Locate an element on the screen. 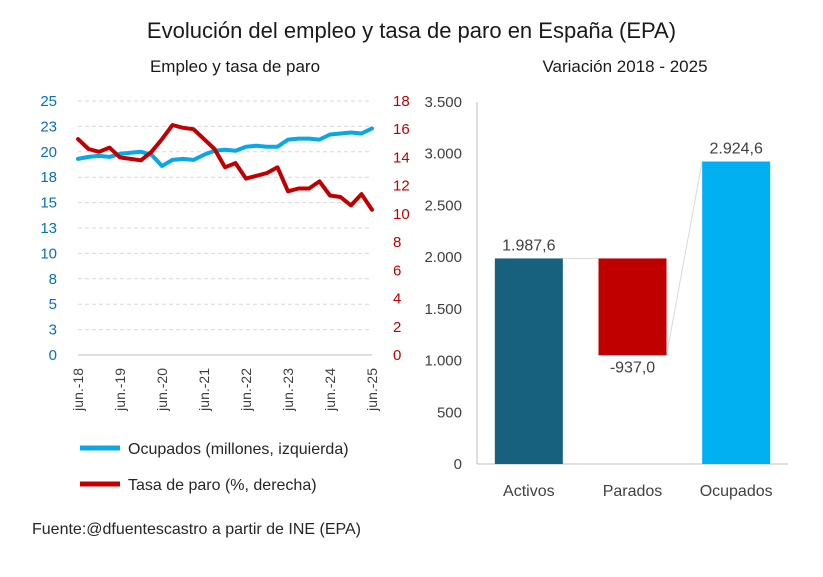 The image size is (823, 577). y-tick-label: 1.500 is located at coordinates (443, 309).